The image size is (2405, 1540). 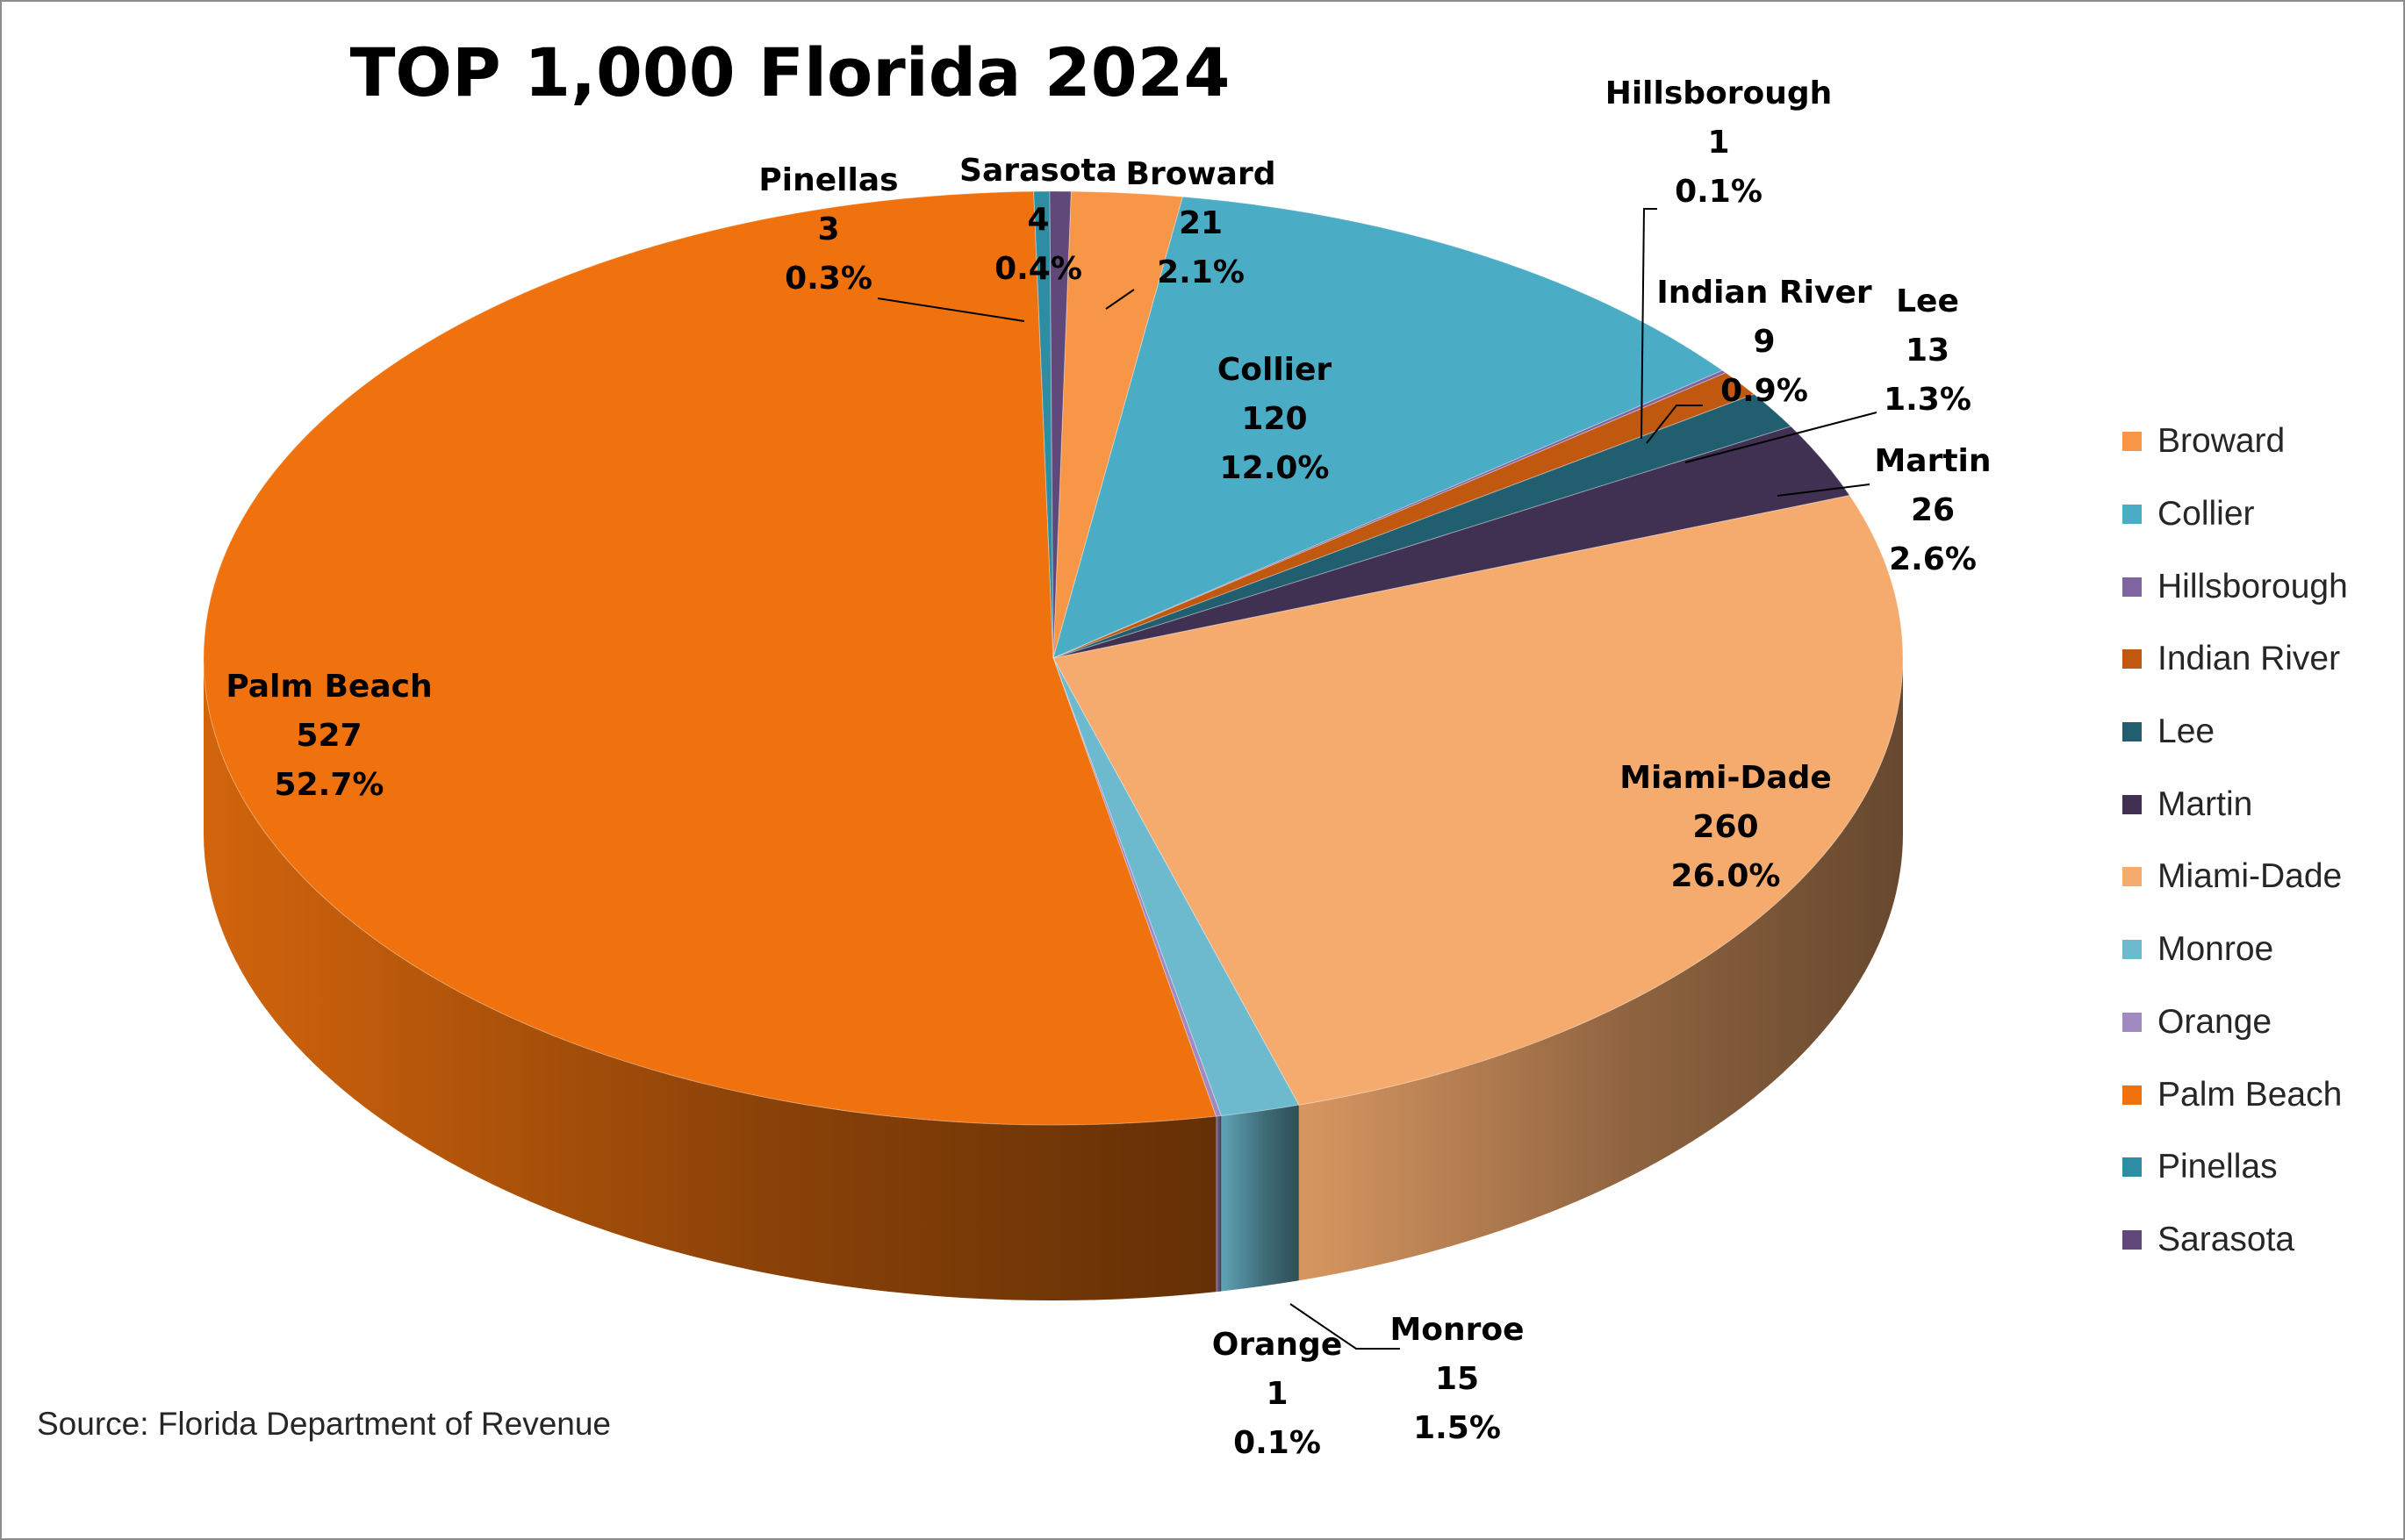 I want to click on legend-item-indian-river: Indian River, so click(x=2235, y=659).